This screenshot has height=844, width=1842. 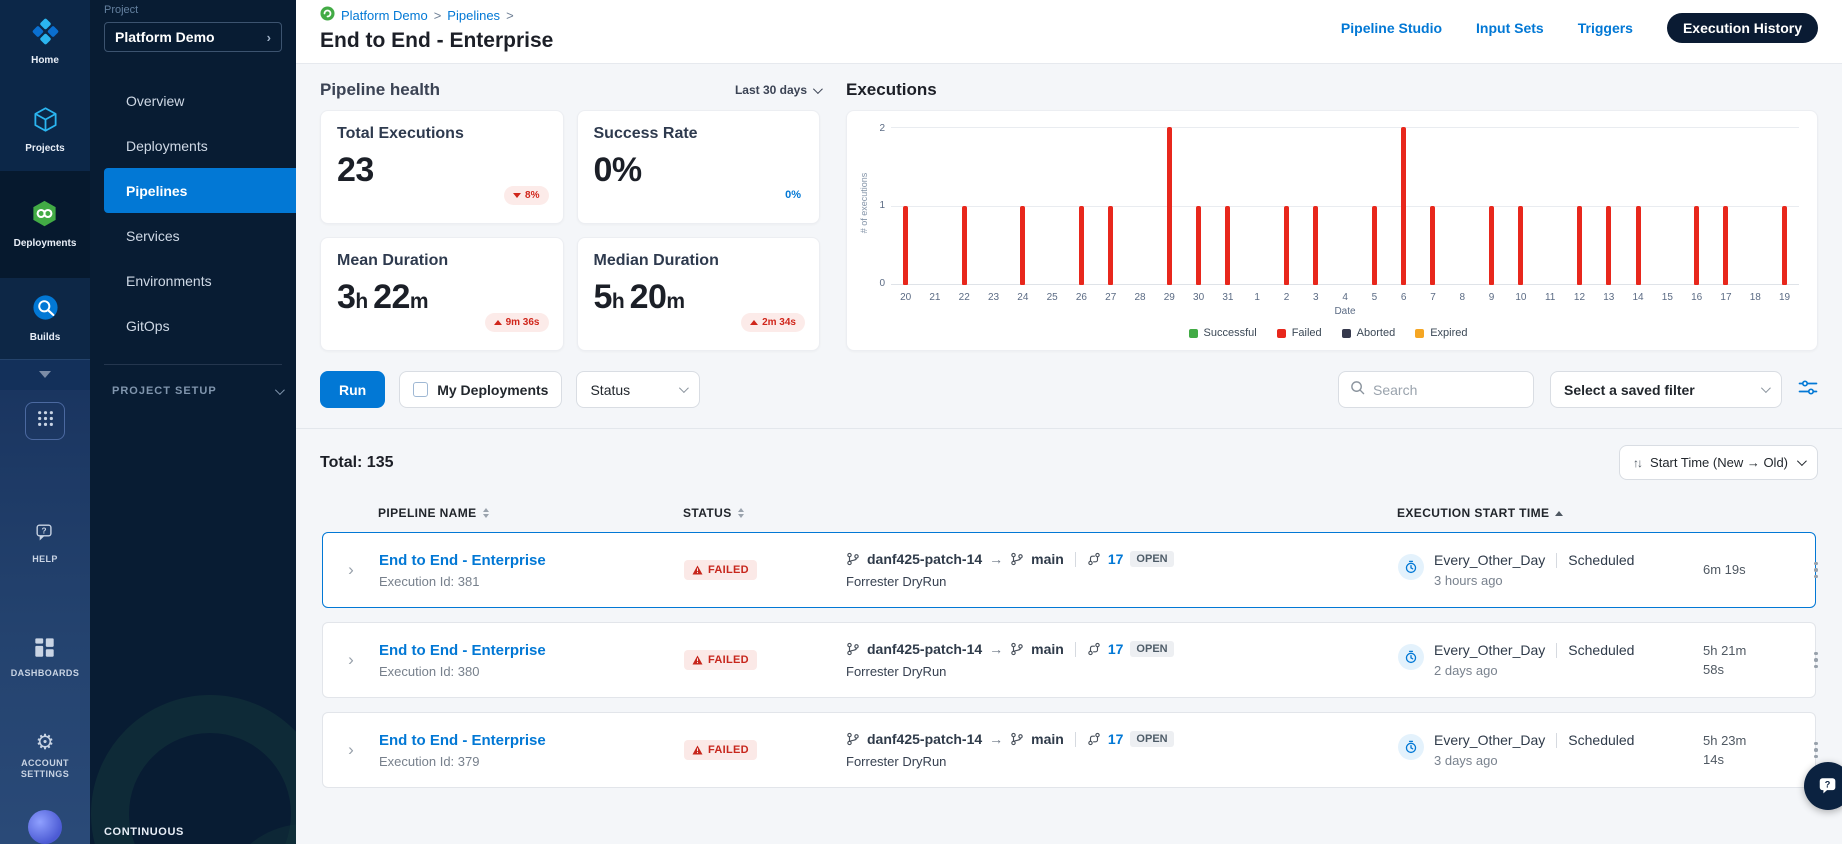 What do you see at coordinates (353, 389) in the screenshot?
I see `run-button: Run` at bounding box center [353, 389].